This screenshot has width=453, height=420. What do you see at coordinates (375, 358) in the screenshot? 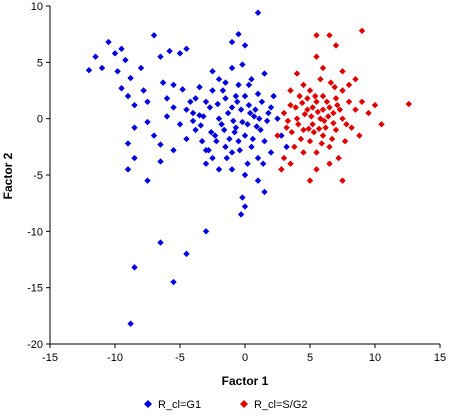
I see `x-tick-label: 10` at bounding box center [375, 358].